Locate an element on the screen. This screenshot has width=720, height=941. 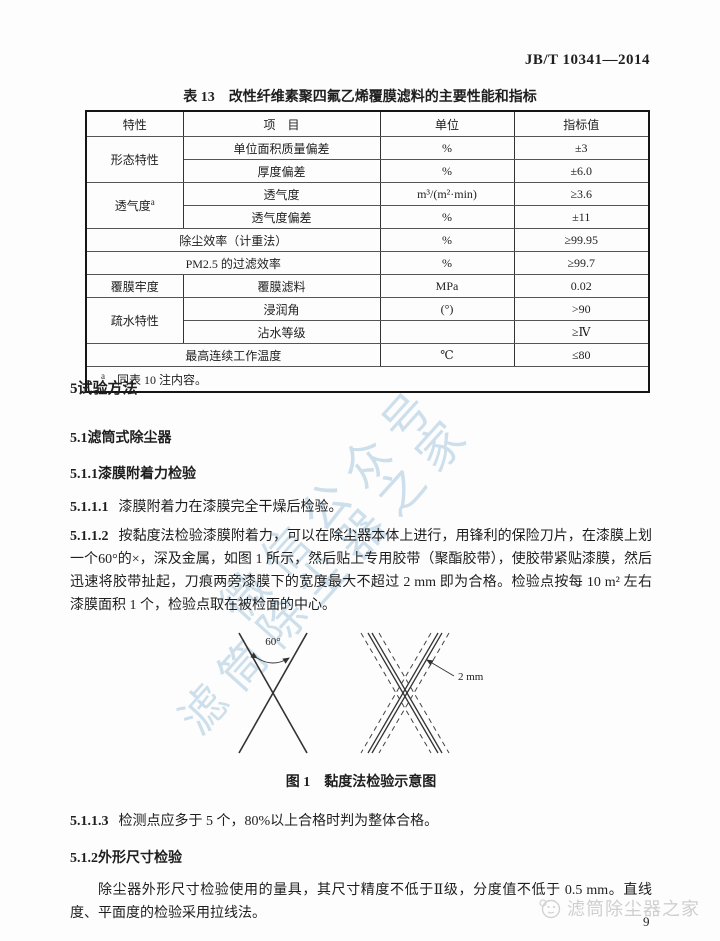
heading-5-1-1: 5.1.1漆膜附着力检验 is located at coordinates (133, 474).